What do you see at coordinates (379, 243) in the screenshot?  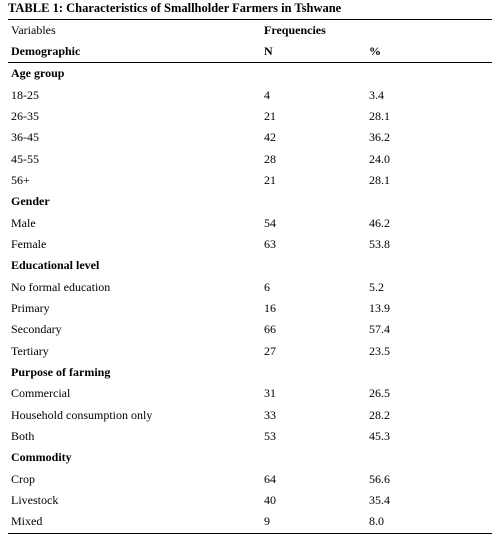 I see `row-percent: 53.8` at bounding box center [379, 243].